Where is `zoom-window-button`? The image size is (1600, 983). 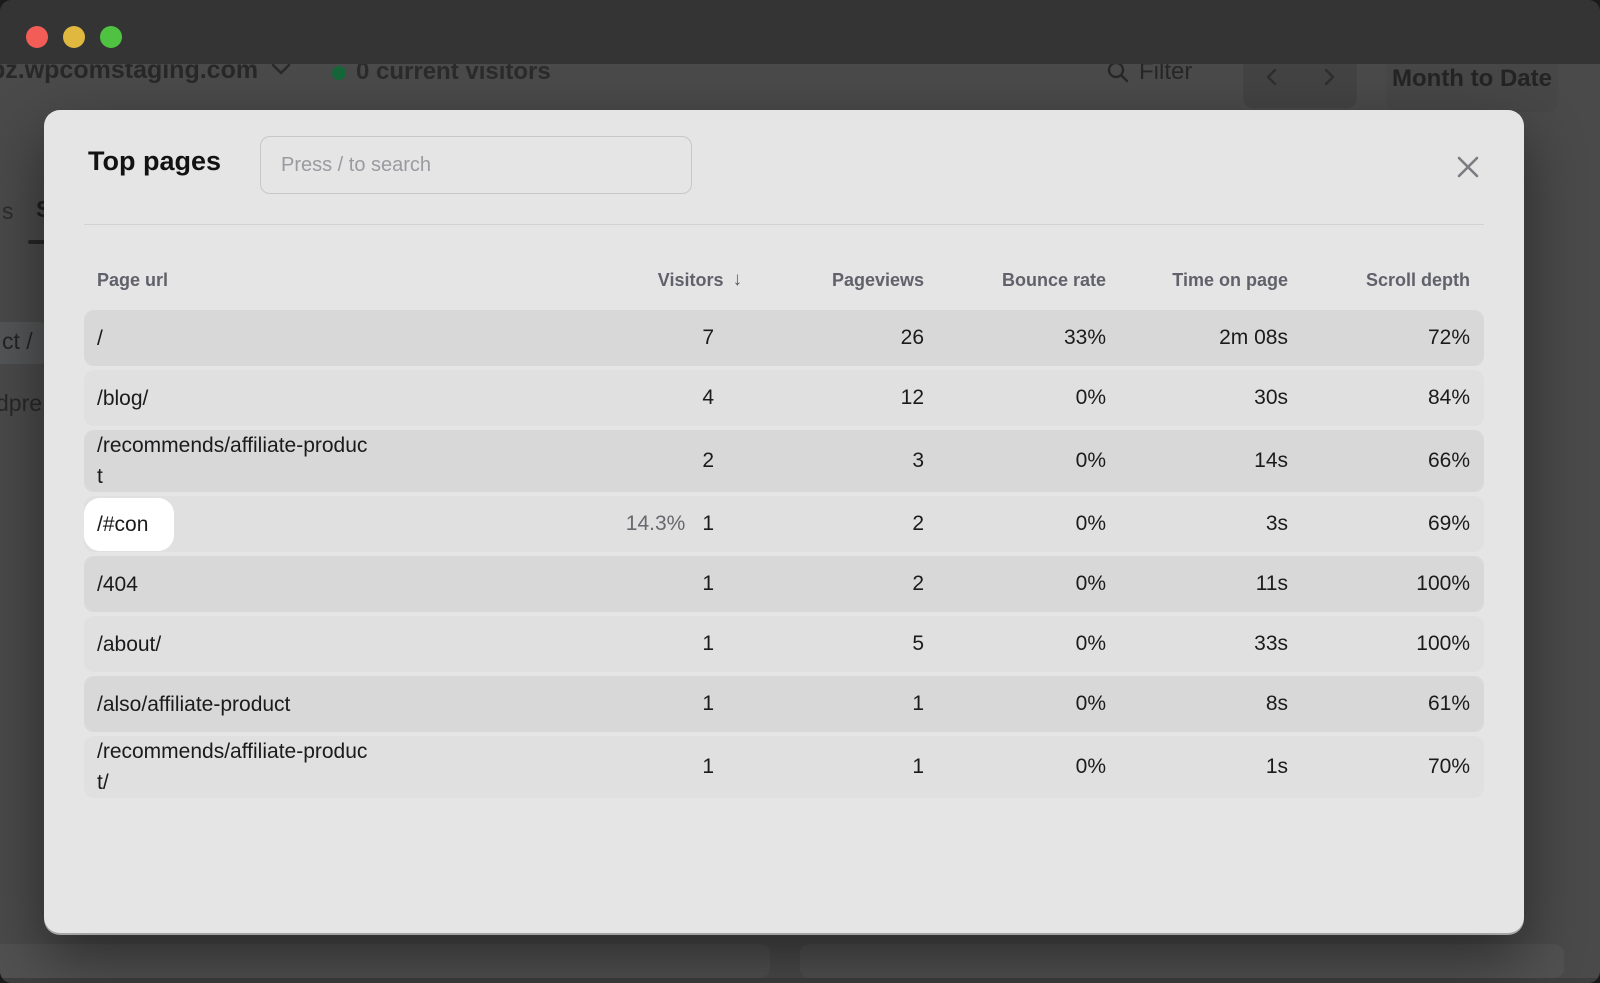 zoom-window-button is located at coordinates (111, 37).